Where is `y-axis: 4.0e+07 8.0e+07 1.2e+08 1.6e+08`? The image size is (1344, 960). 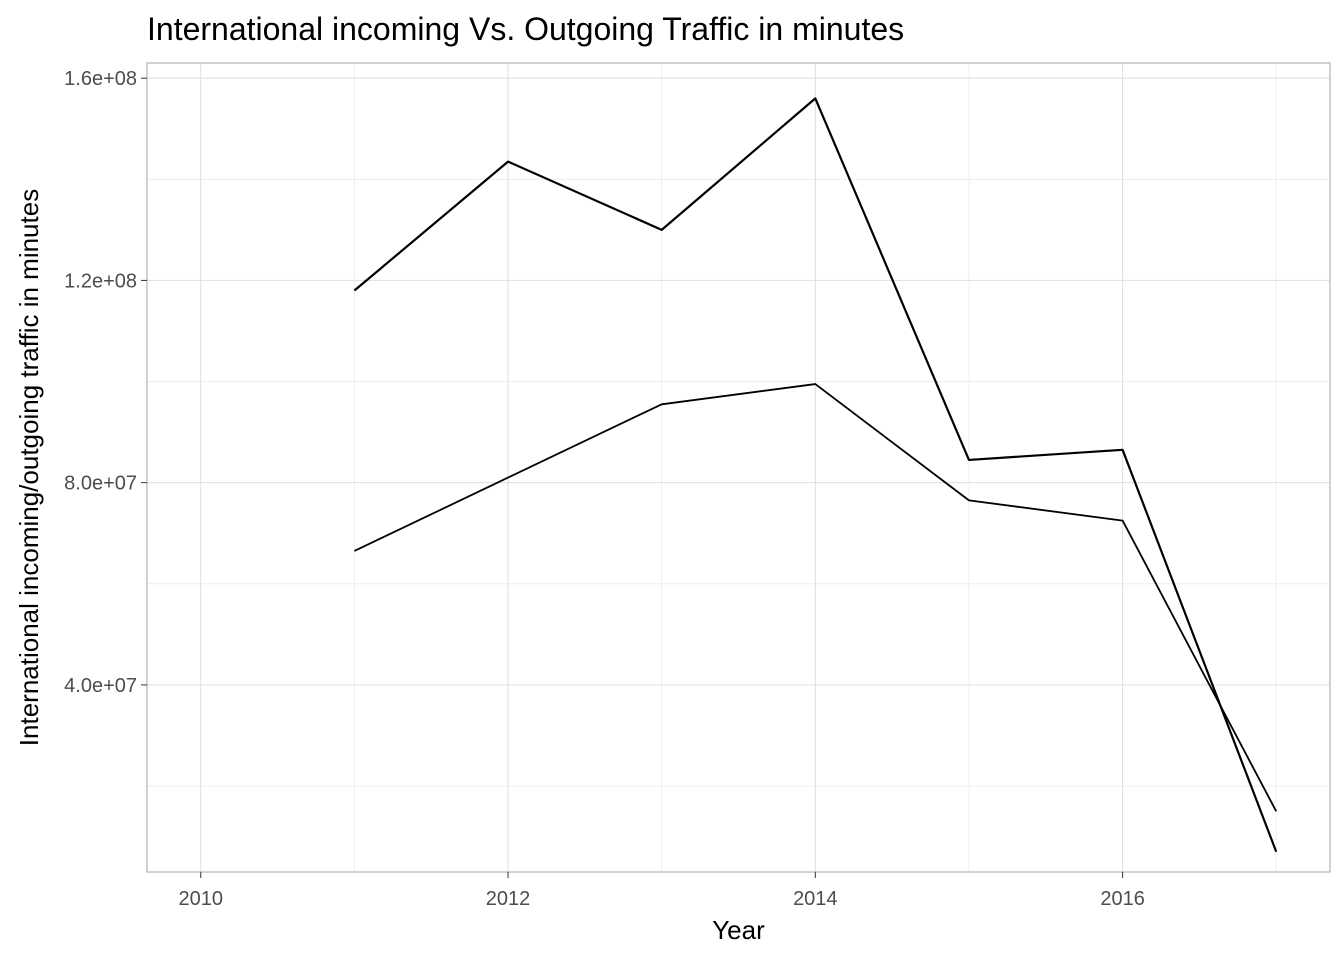
y-axis: 4.0e+07 8.0e+07 1.2e+08 1.6e+08 is located at coordinates (105, 382).